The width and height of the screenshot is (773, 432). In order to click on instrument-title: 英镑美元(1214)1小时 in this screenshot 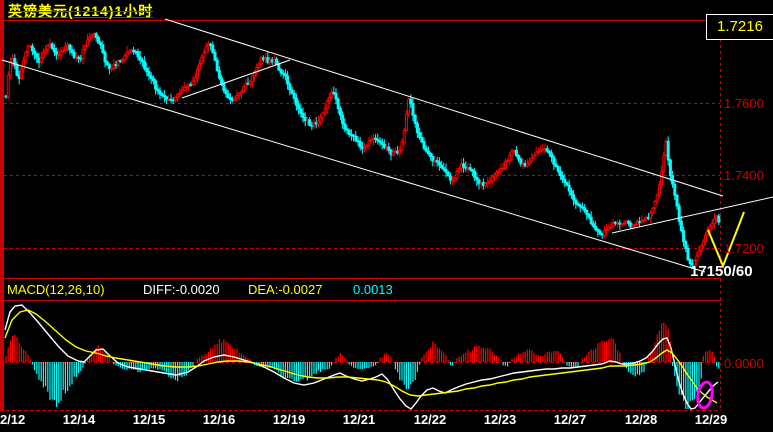, I will do `click(81, 11)`.